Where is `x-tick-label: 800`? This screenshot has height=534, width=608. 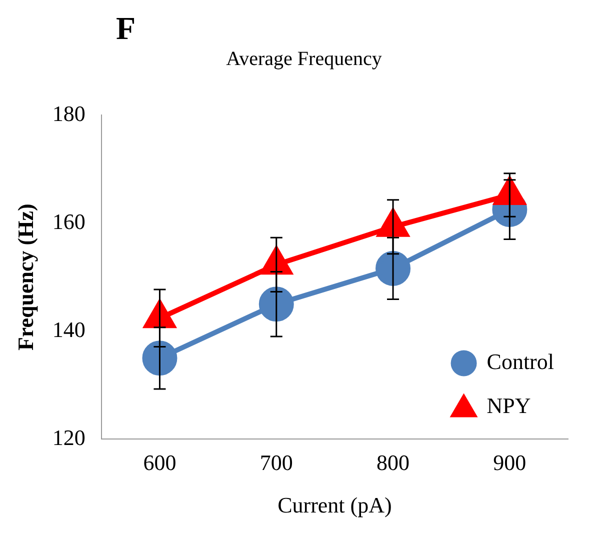 x-tick-label: 800 is located at coordinates (393, 463).